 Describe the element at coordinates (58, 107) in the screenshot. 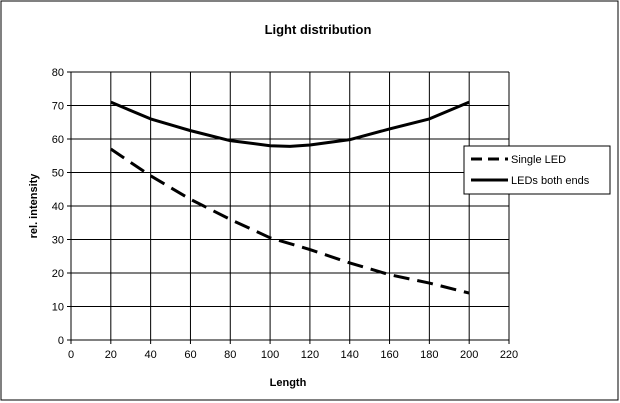

I see `y-tick-label: 70` at that location.